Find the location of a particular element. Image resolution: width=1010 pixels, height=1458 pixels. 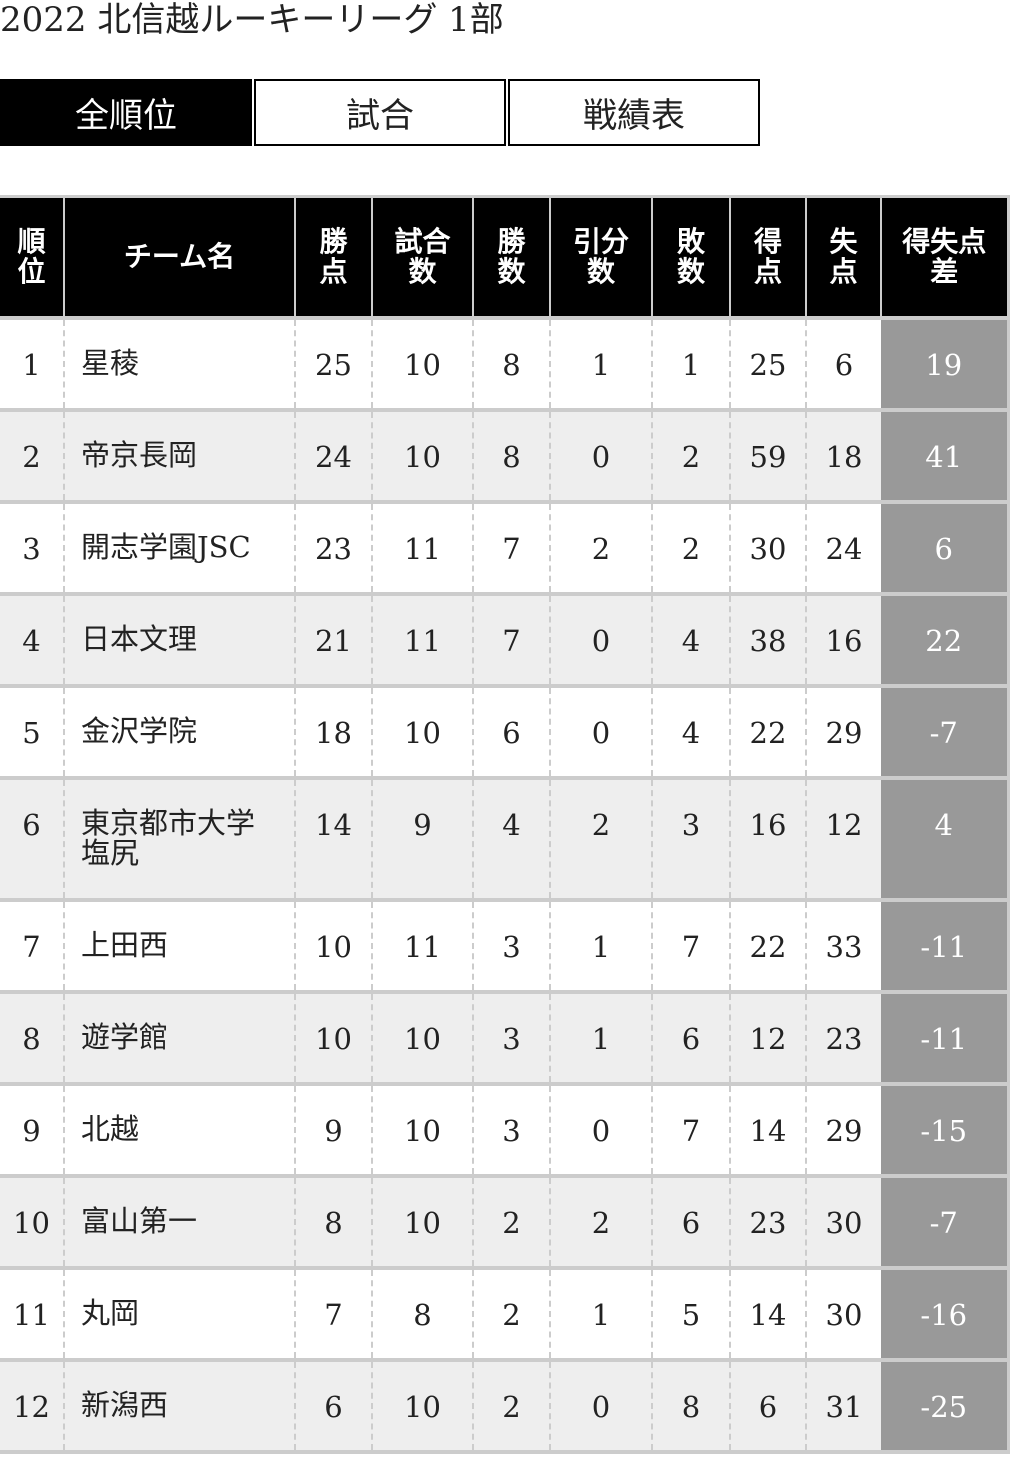

cell-games: 11 is located at coordinates (422, 947).